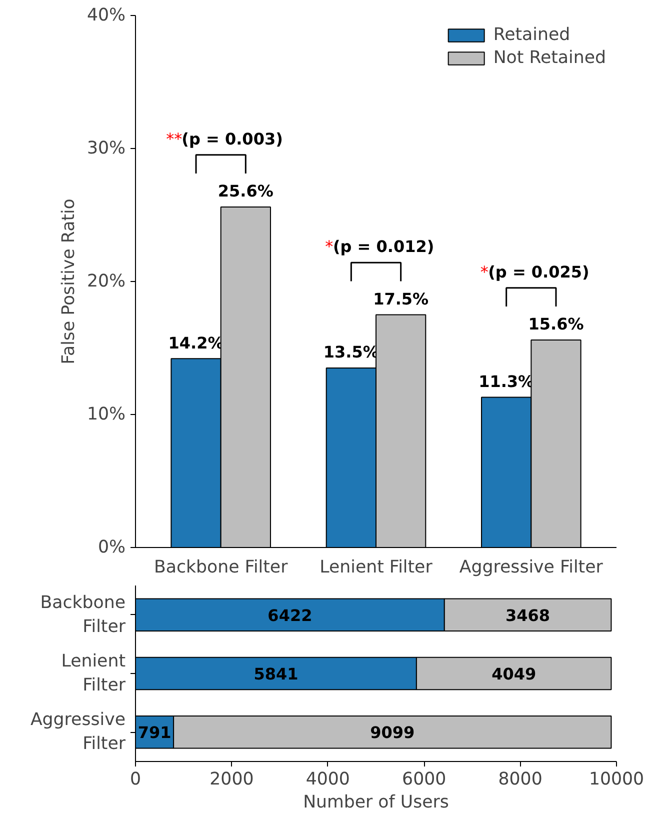 This screenshot has width=656, height=820. What do you see at coordinates (556, 324) in the screenshot?
I see `data-label: 15.6%` at bounding box center [556, 324].